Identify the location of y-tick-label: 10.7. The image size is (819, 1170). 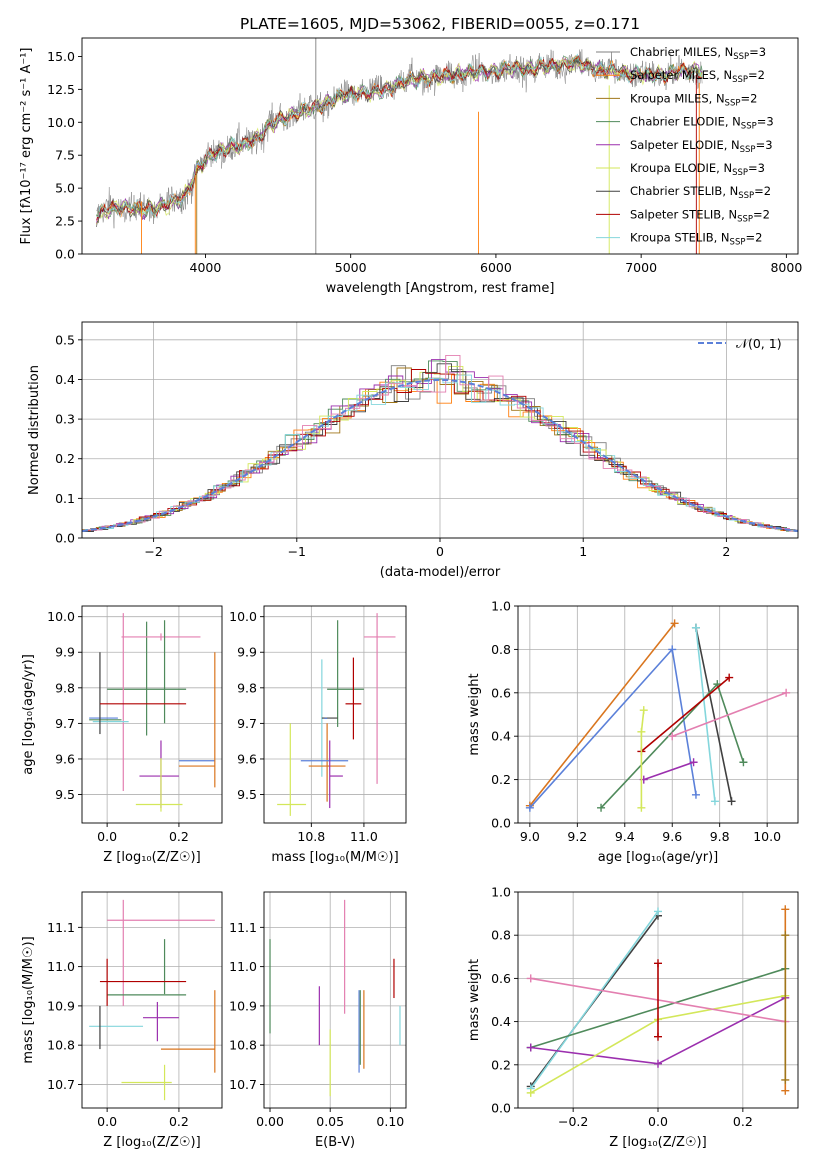
(243, 1084).